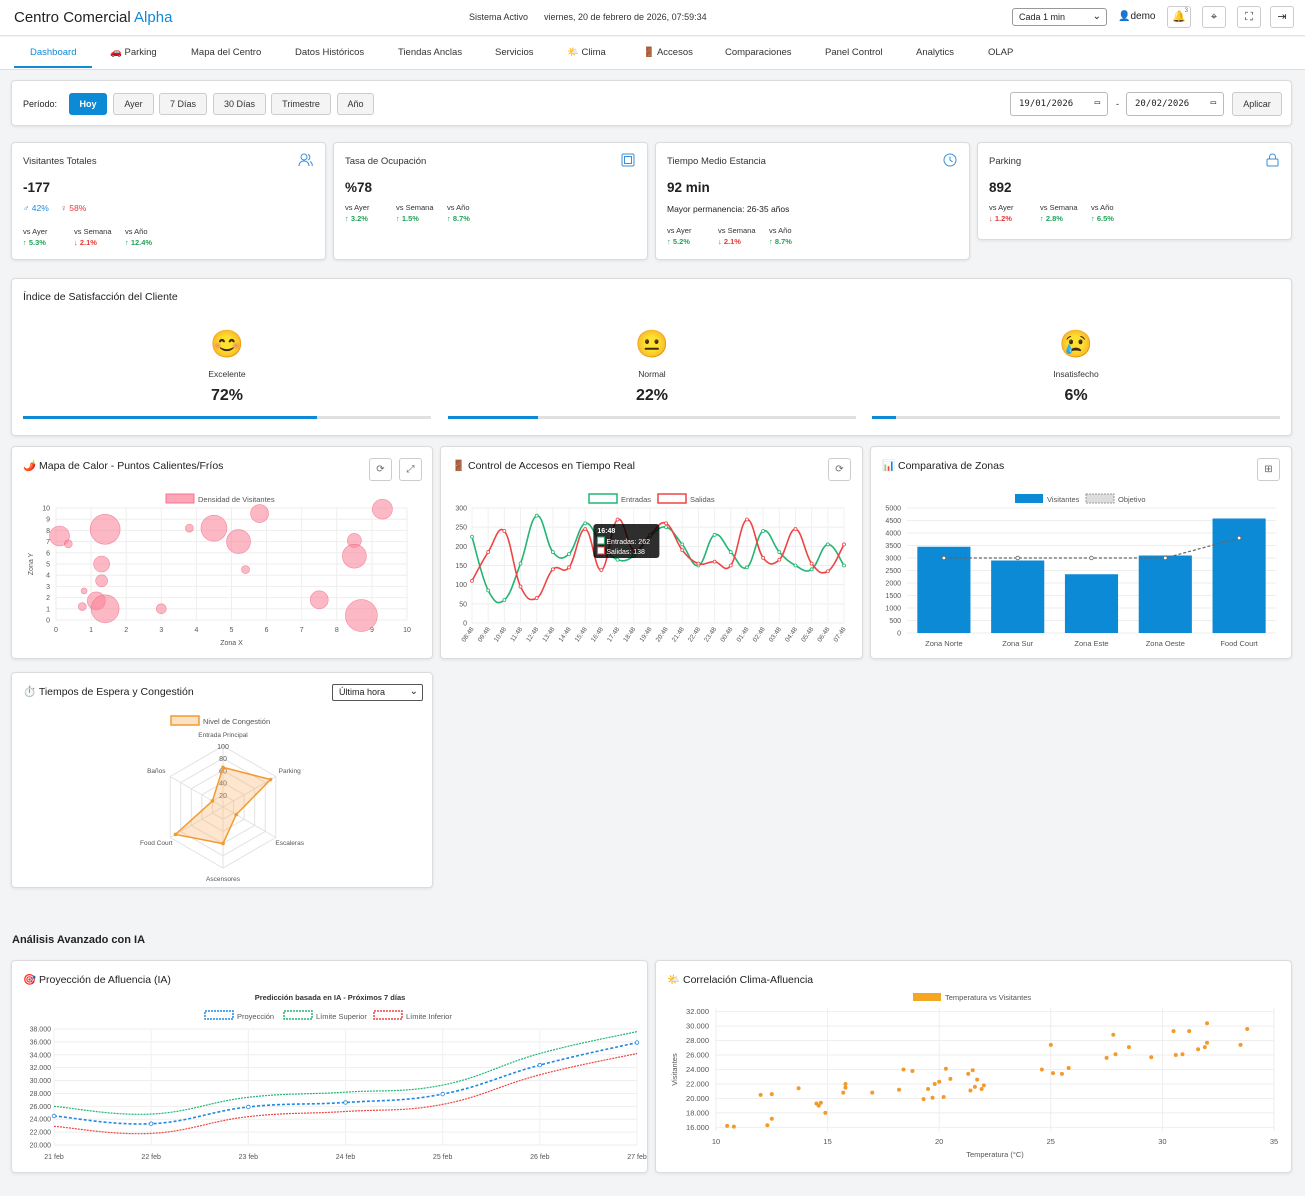 The image size is (1305, 1196). Describe the element at coordinates (226, 52) in the screenshot. I see `tab-mapa-del-centro: Mapa del Centro` at that location.